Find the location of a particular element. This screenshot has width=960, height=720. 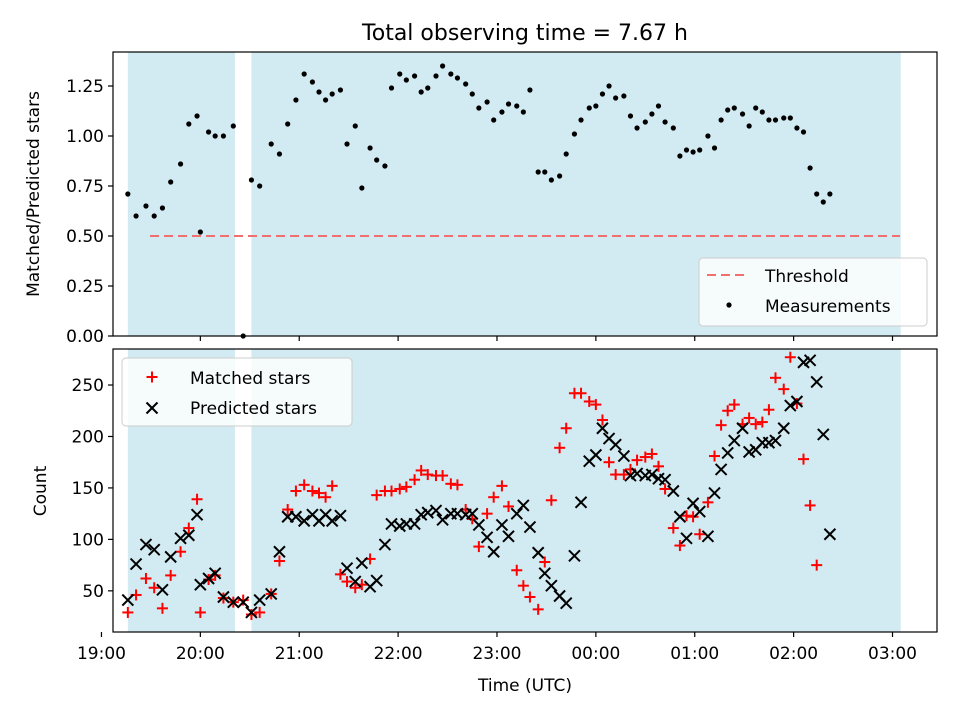

top-y-tick-label: 1.25 is located at coordinates (85, 87).